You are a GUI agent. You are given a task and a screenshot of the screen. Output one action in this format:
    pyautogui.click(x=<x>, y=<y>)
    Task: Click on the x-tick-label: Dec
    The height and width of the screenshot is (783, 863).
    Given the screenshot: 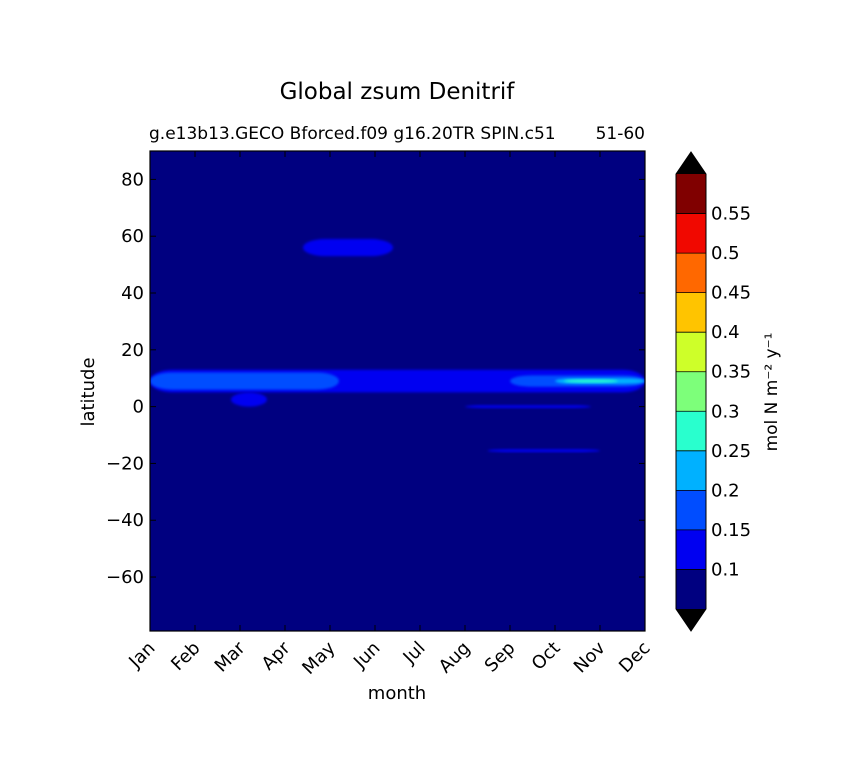 What is the action you would take?
    pyautogui.click(x=634, y=657)
    